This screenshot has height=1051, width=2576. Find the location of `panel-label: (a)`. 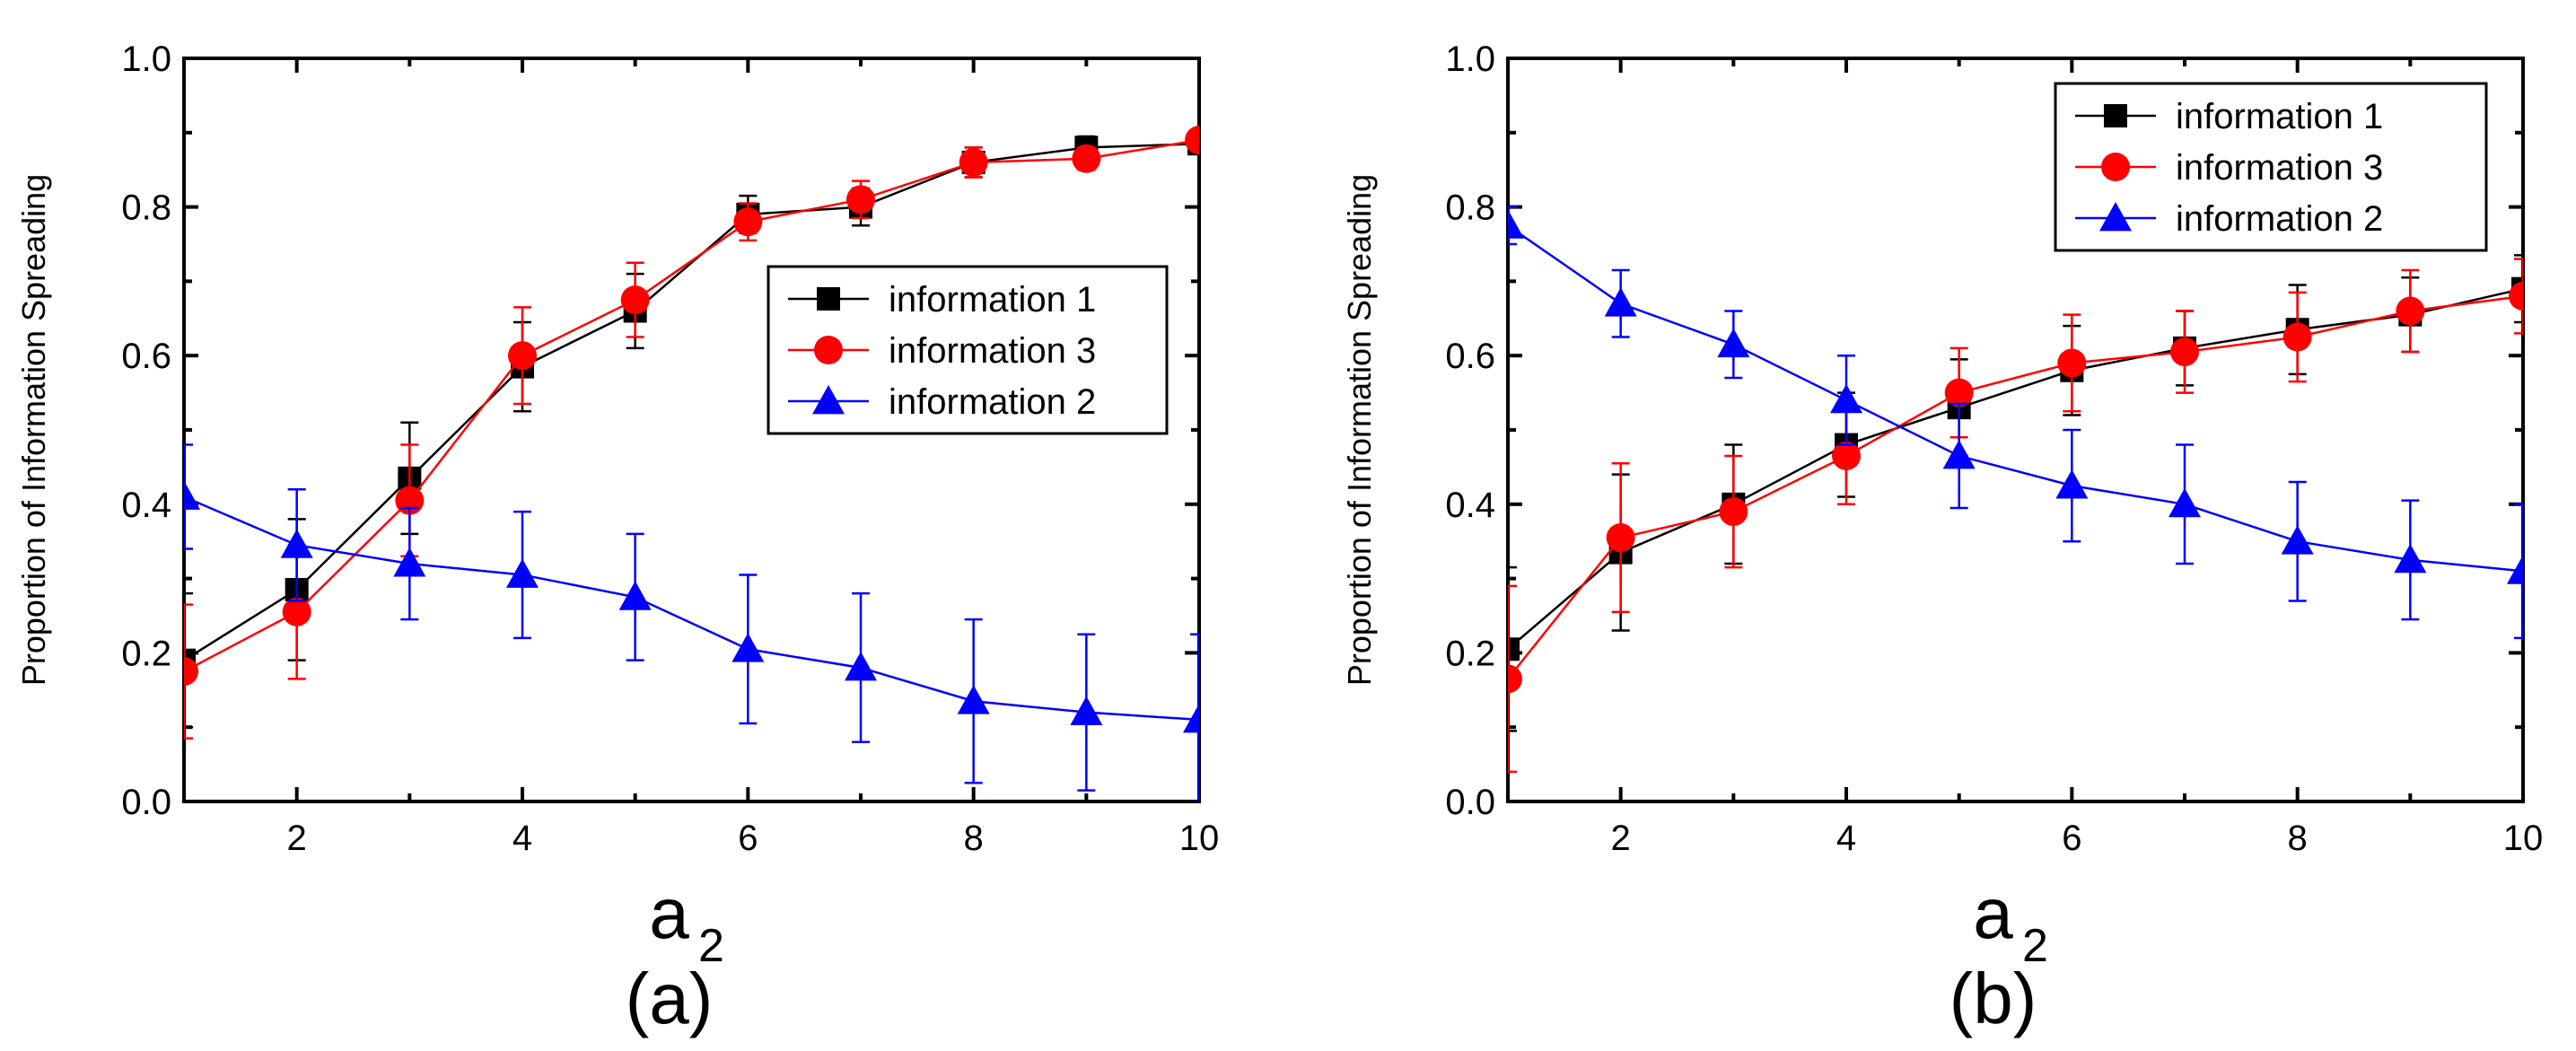

panel-label: (a) is located at coordinates (670, 999).